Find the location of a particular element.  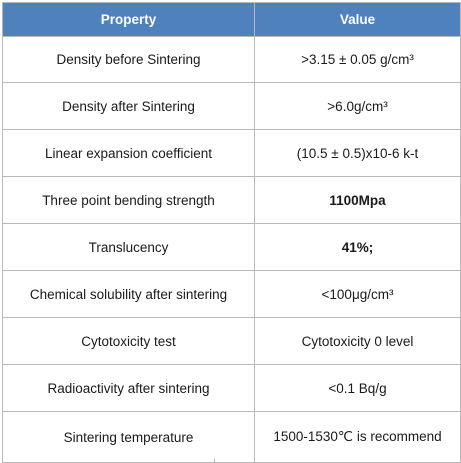

value-cell: Cytotoxicity 0 level is located at coordinates (357, 341).